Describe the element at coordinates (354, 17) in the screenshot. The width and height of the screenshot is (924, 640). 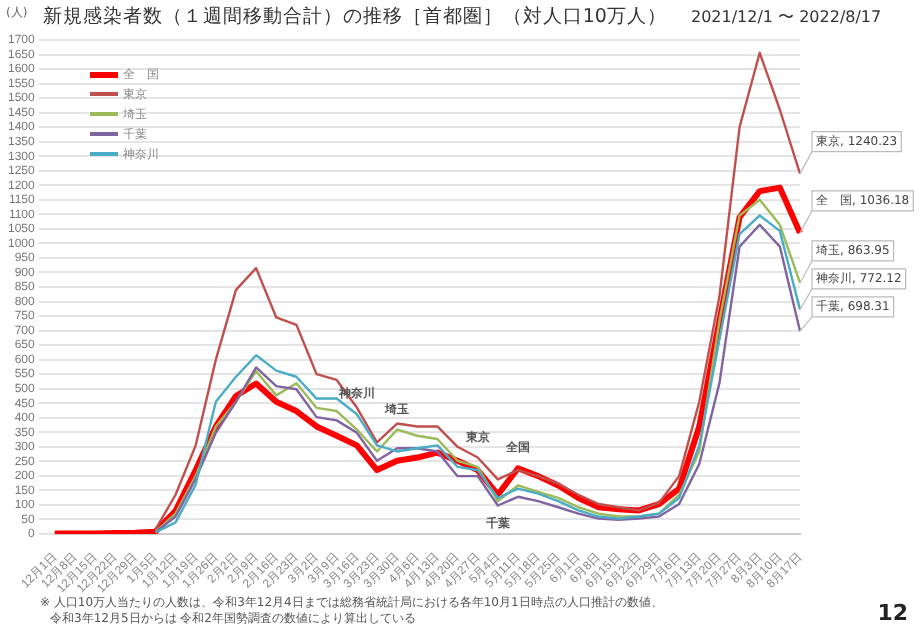
I see `chart-title: 新規感染者数（１週間移動合計）の推移［首都圏］（対人口10万人）` at that location.